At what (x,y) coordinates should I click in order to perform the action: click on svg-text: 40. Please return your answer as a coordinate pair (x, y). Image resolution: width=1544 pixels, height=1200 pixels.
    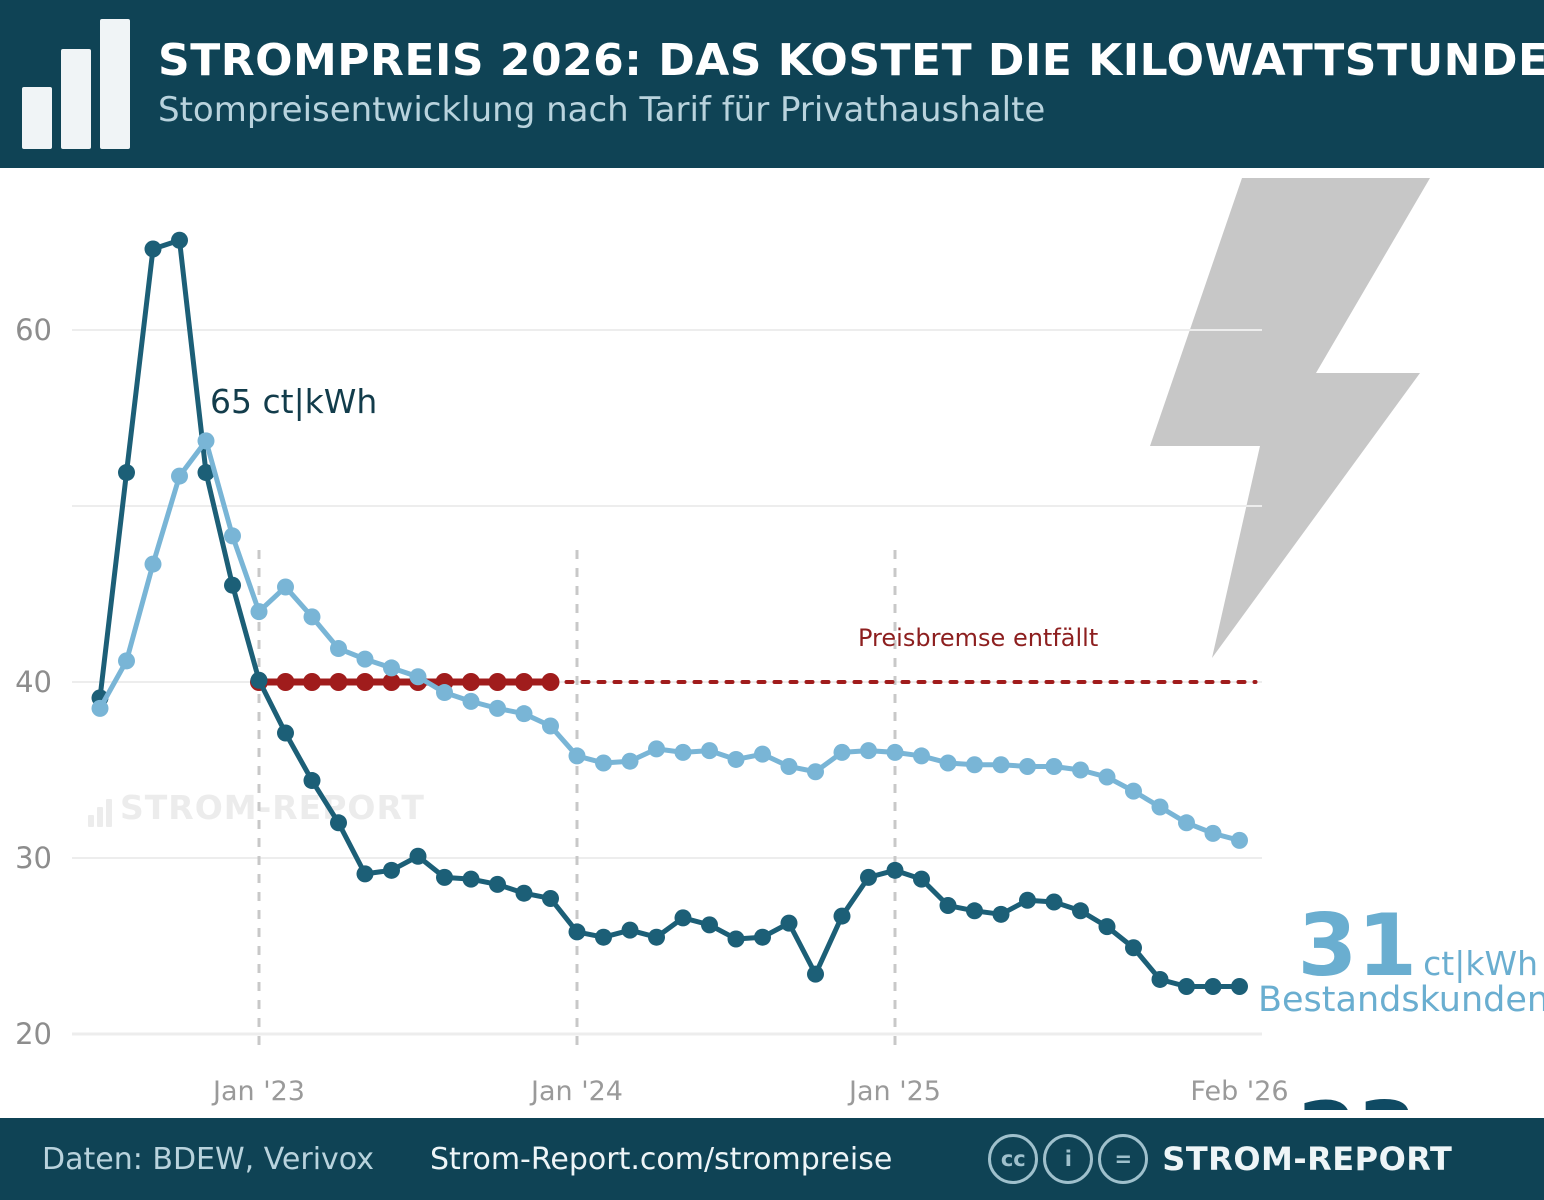
    Looking at the image, I should click on (33, 682).